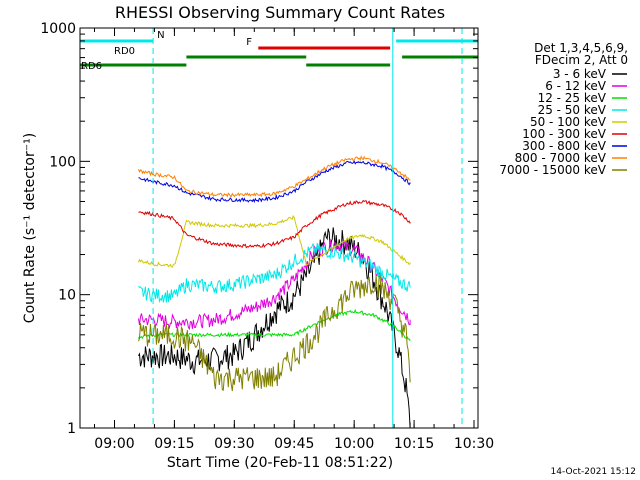  I want to click on x-tick-label-3: 09:45, so click(294, 444).